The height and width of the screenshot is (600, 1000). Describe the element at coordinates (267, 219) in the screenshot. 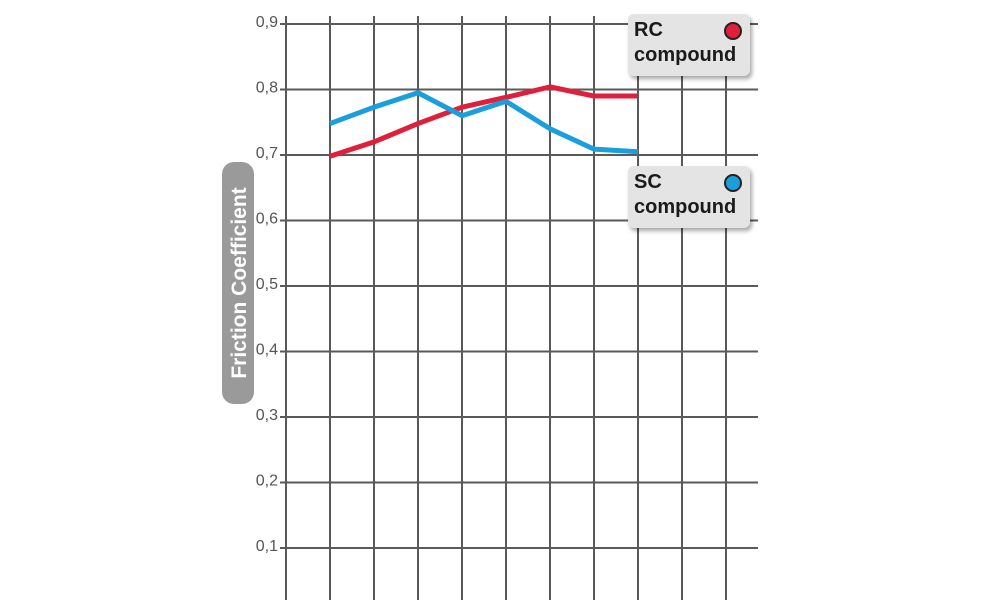

I see `y-tick-label: 0,6` at that location.